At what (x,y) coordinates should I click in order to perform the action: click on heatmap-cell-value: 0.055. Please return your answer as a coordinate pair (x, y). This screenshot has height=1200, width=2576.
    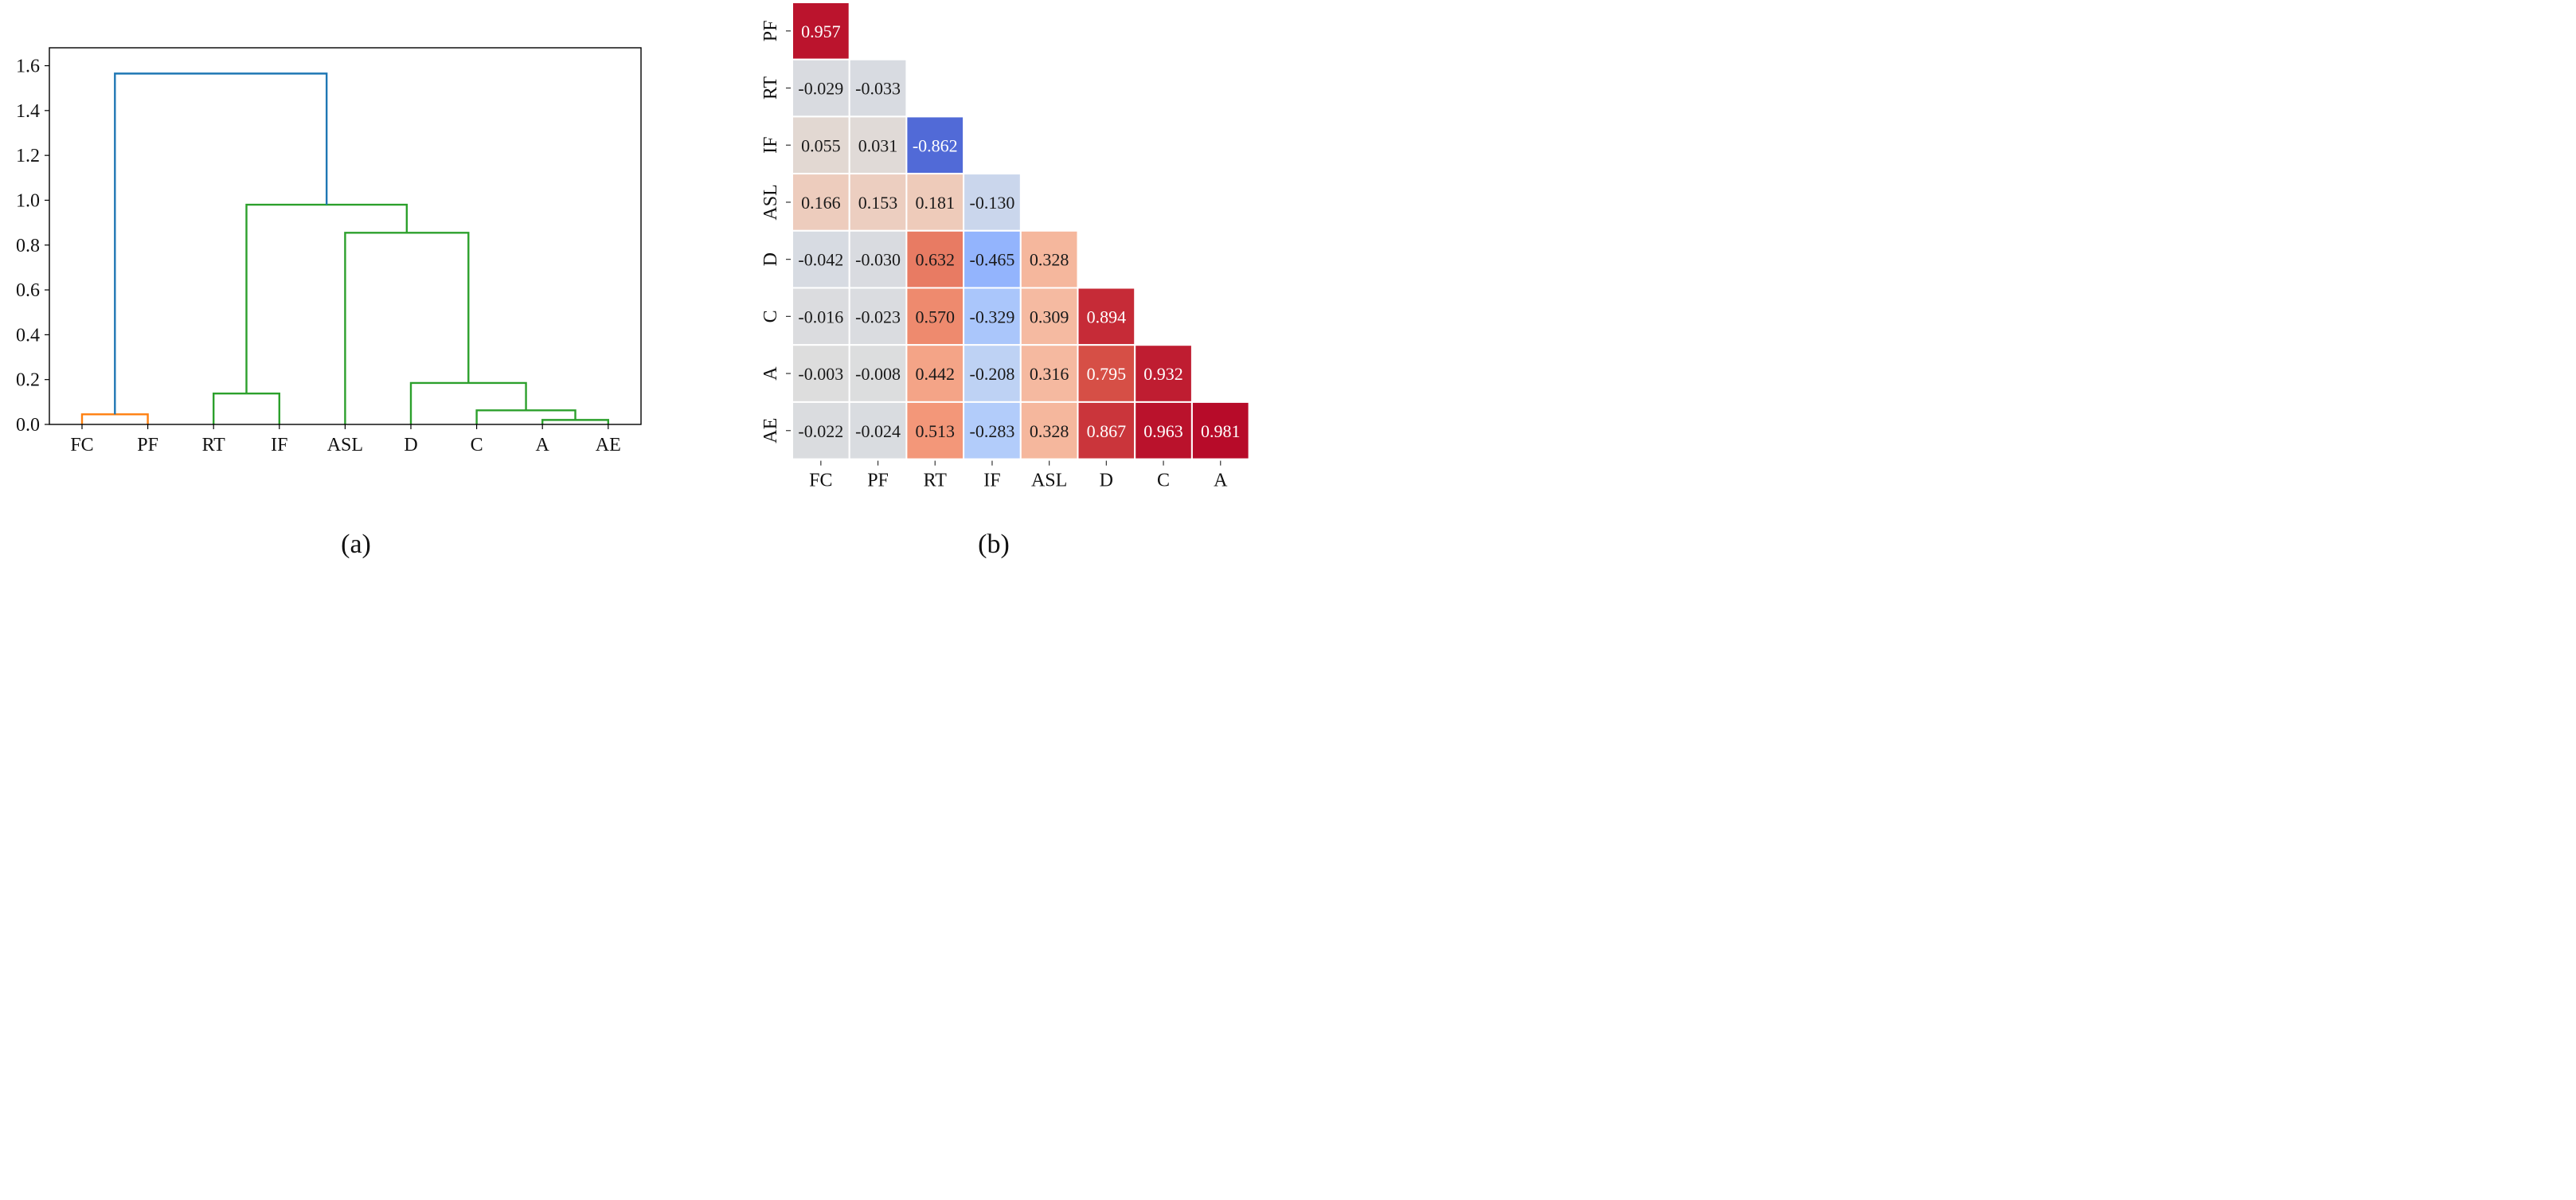
    Looking at the image, I should click on (821, 145).